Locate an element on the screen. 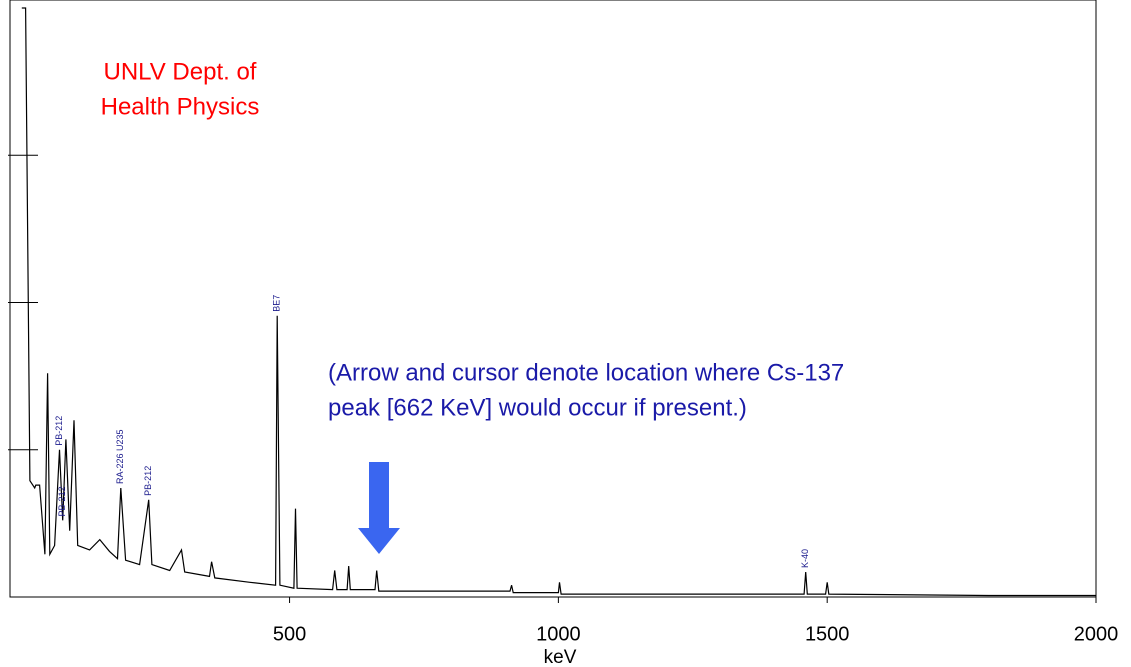 The width and height of the screenshot is (1131, 667). arrow is located at coordinates (379, 508).